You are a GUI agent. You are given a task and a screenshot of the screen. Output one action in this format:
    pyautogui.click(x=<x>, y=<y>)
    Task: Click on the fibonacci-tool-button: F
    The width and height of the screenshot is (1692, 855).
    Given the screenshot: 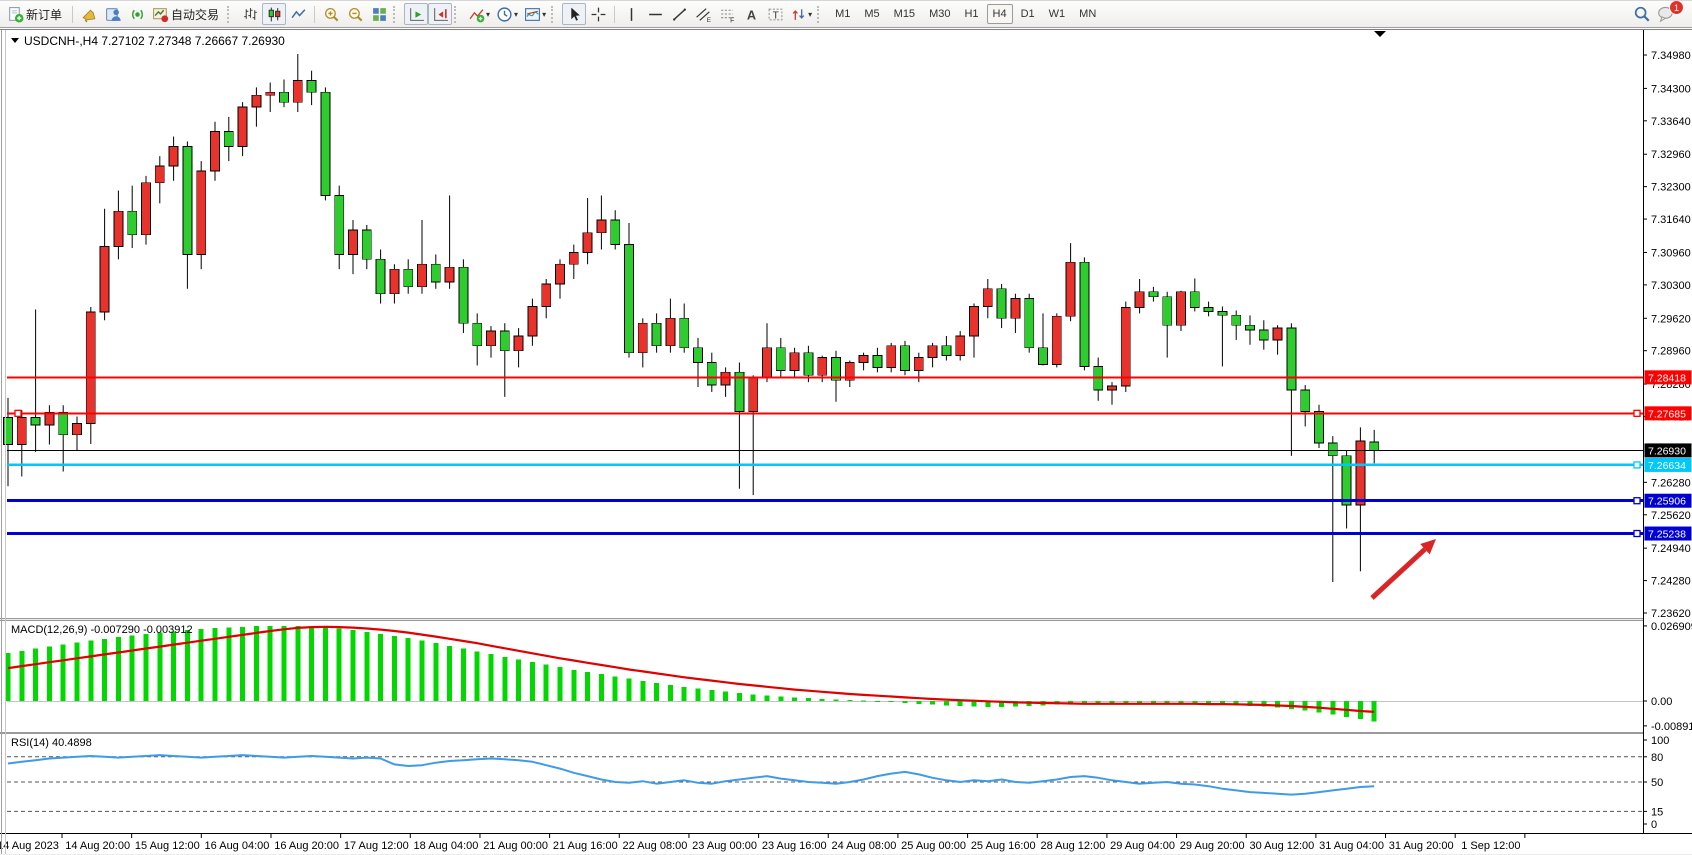 What is the action you would take?
    pyautogui.click(x=727, y=14)
    